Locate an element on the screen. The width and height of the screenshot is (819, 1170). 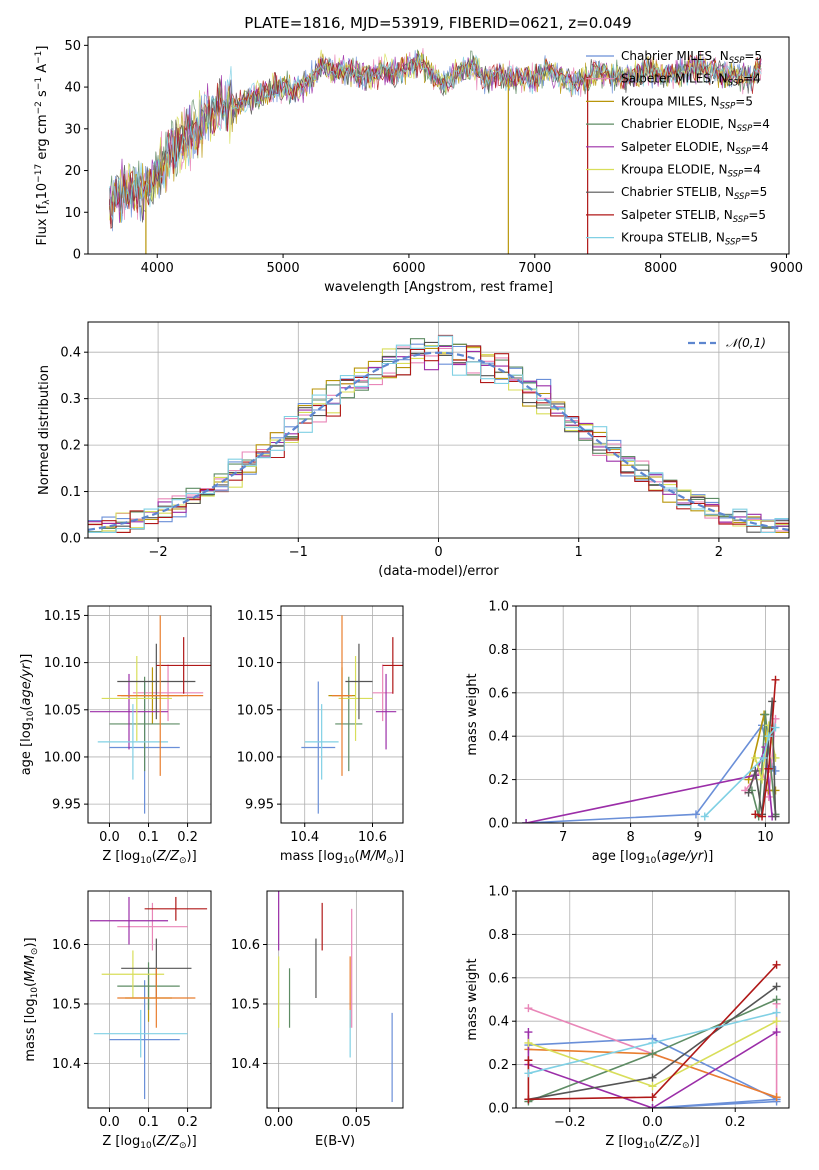
y-tick-label: 0.3 is located at coordinates (70, 399).